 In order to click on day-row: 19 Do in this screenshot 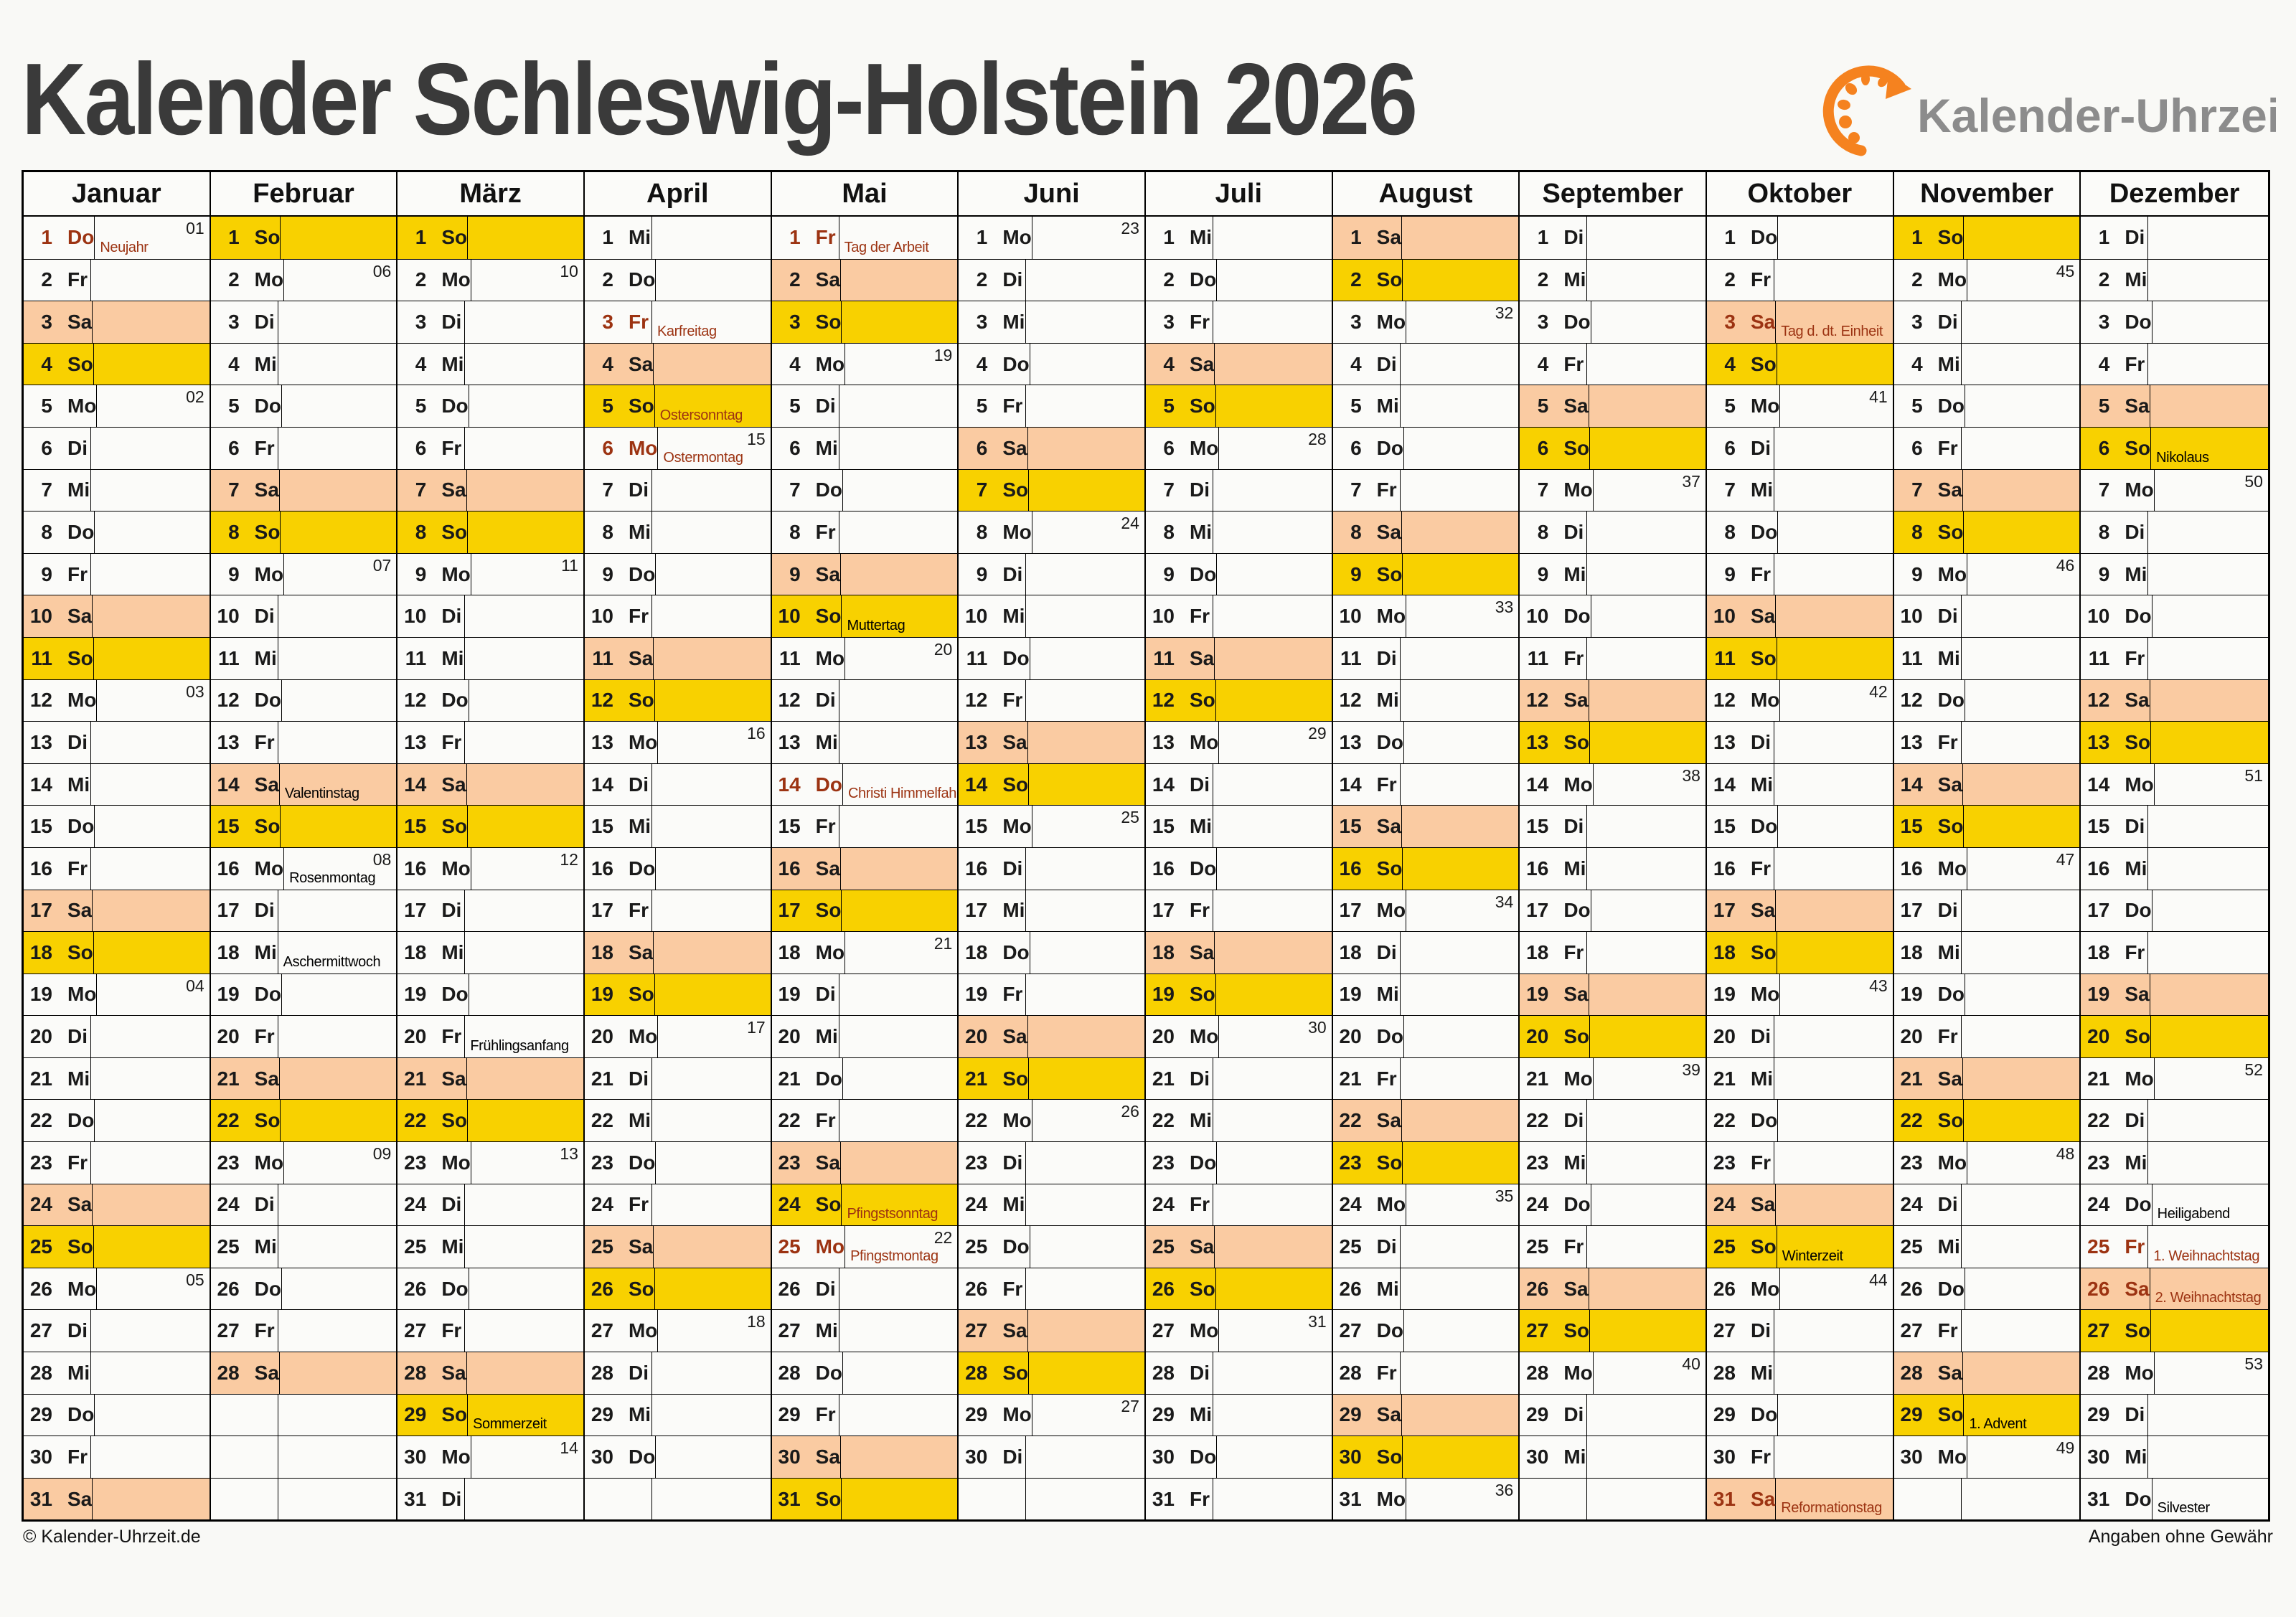, I will do `click(1987, 995)`.